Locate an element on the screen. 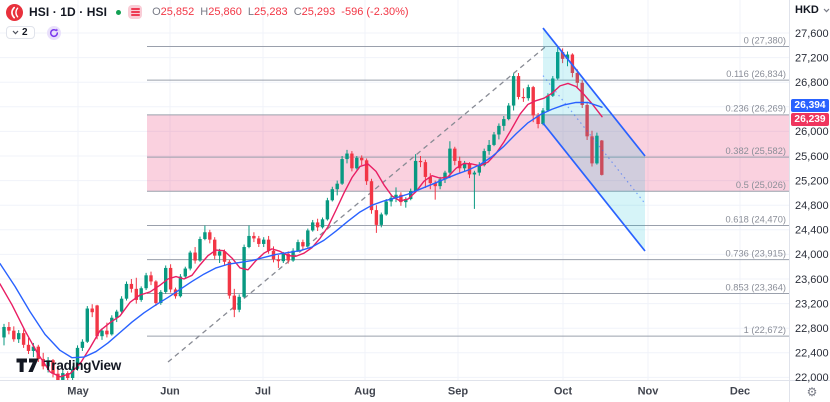 The height and width of the screenshot is (402, 830). time-axis-label: Aug is located at coordinates (364, 392).